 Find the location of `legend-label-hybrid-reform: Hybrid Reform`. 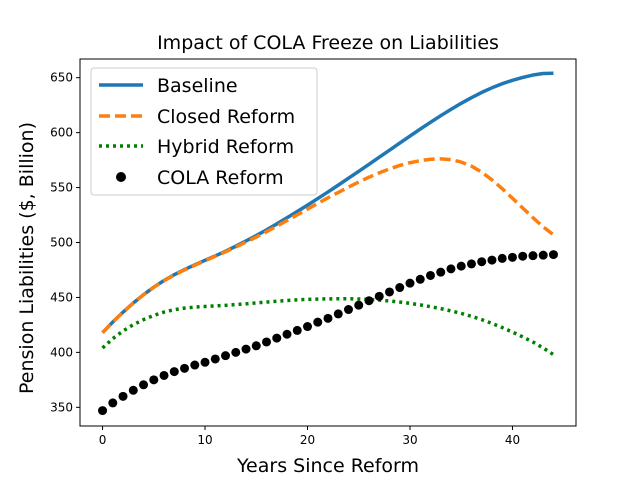

legend-label-hybrid-reform: Hybrid Reform is located at coordinates (225, 147).